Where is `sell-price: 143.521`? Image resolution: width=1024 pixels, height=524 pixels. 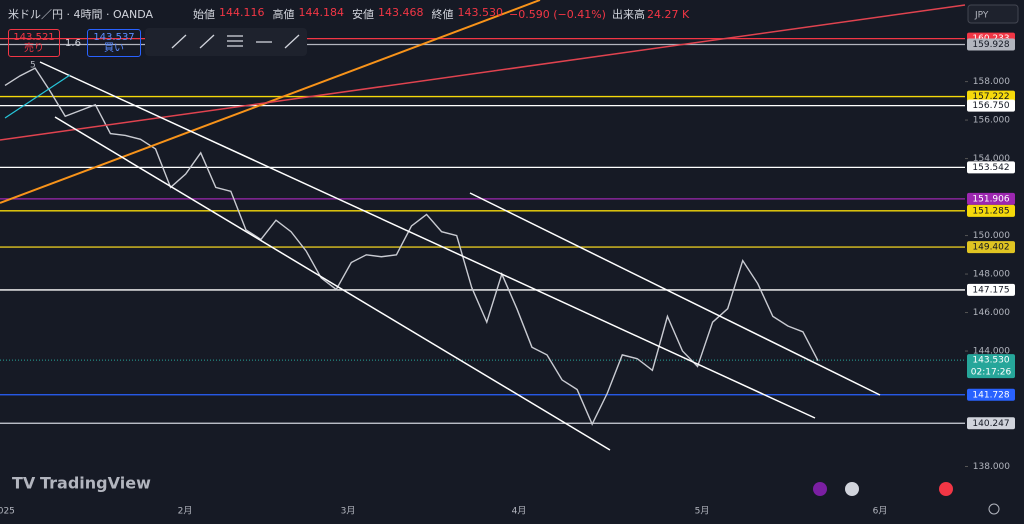 sell-price: 143.521 is located at coordinates (34, 37).